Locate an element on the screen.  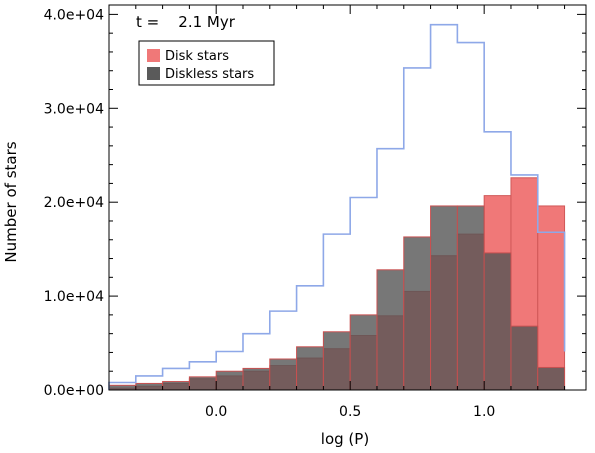
time-annotation: t = 2.1 Myr is located at coordinates (186, 22).